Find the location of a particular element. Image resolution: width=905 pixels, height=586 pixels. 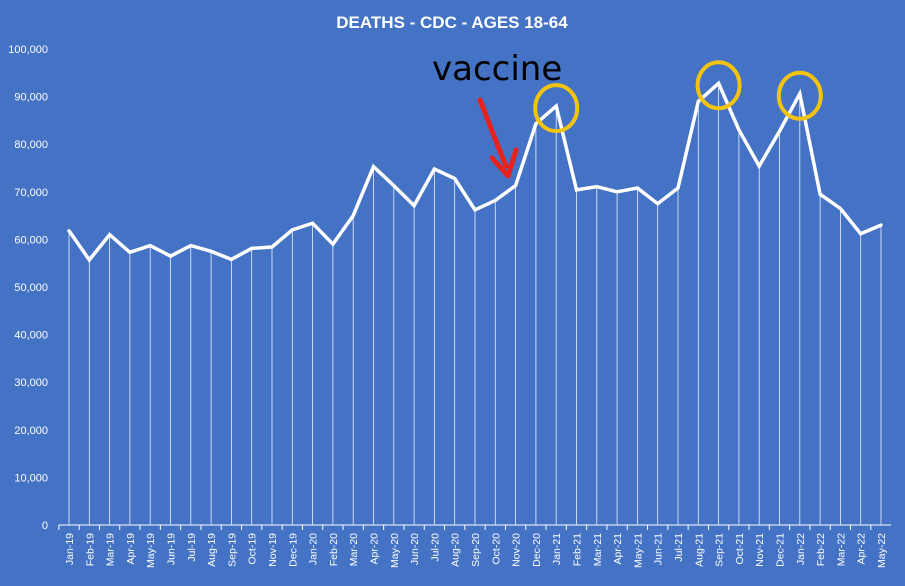

x-tick-label: Feb-20 is located at coordinates (334, 549).